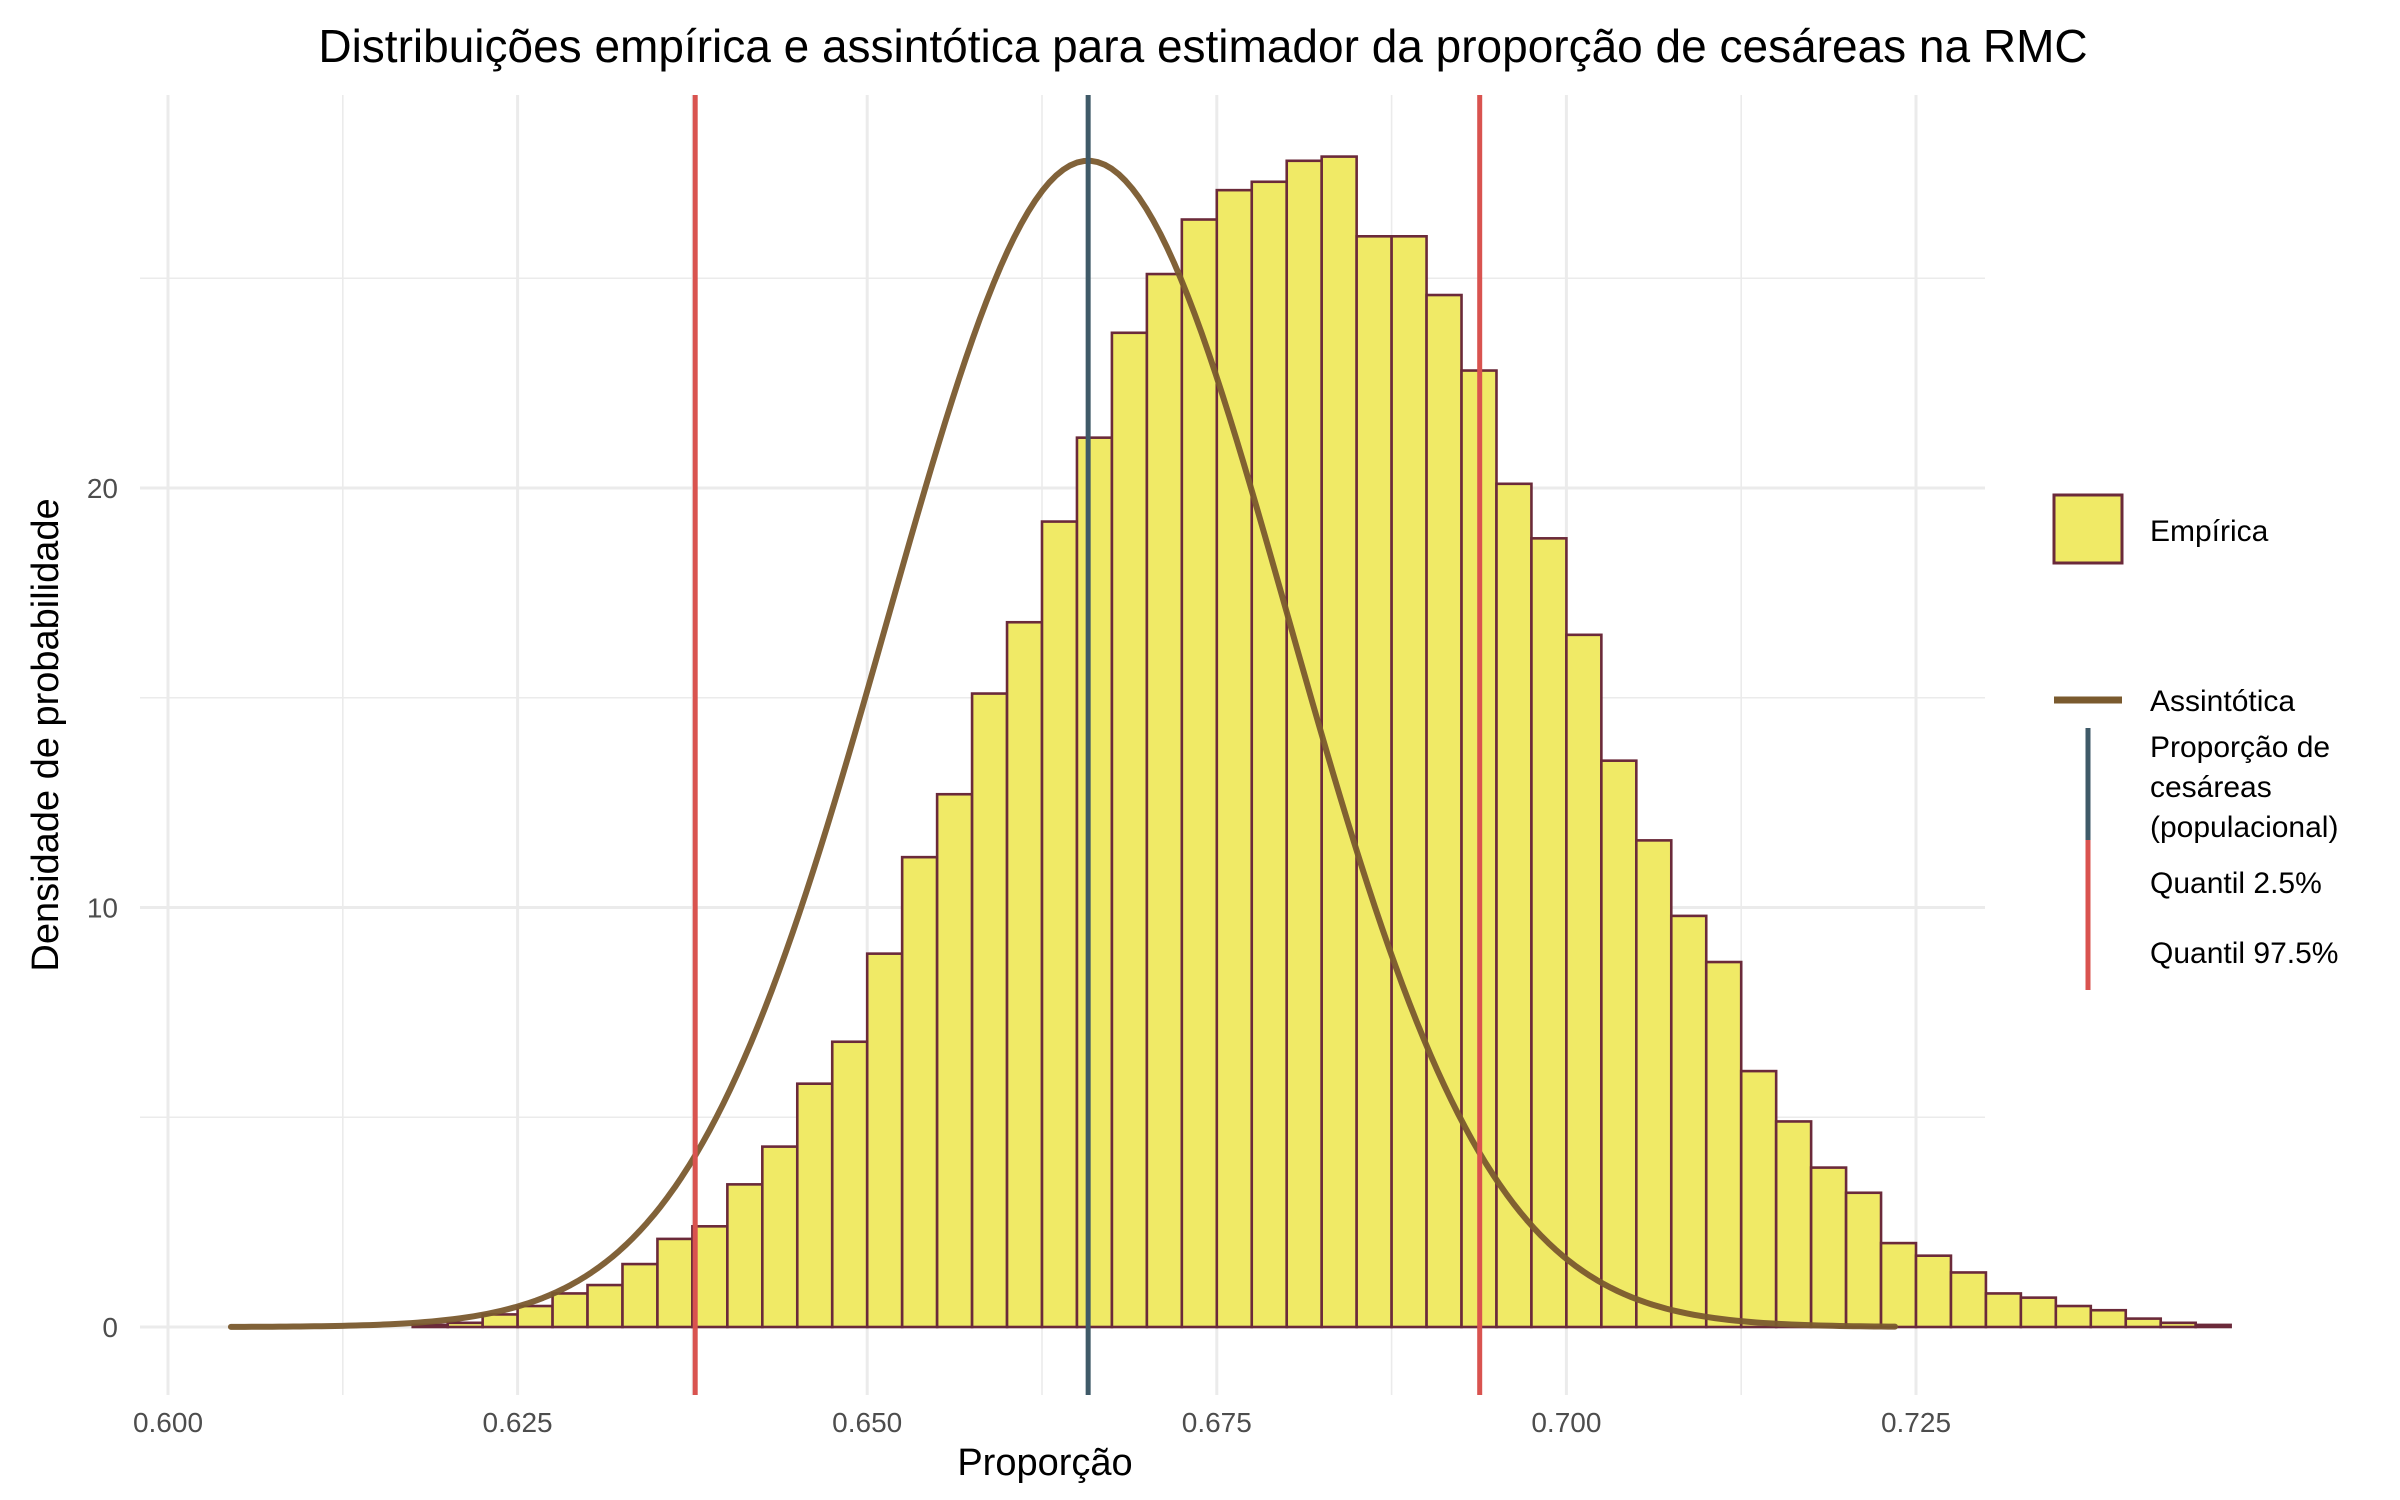 This screenshot has width=2400, height=1500. I want to click on legend-label-populacional: Proporção de cesáreas (populacional), so click(2244, 787).